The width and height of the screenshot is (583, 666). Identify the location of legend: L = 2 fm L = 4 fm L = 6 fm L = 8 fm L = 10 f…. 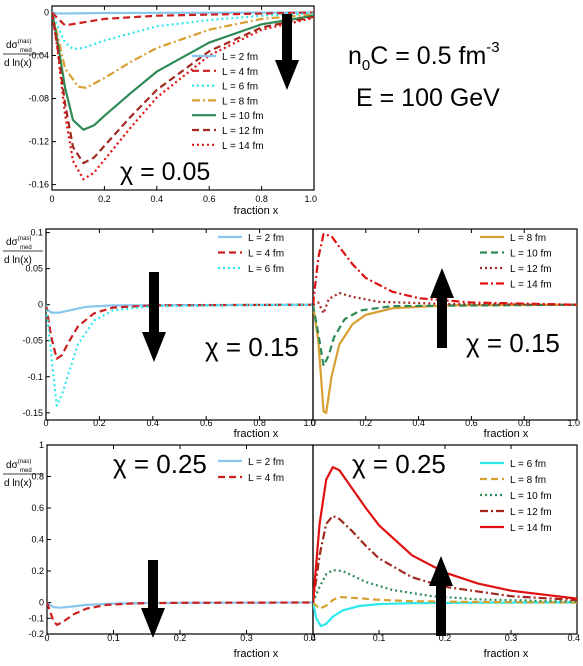
(228, 102).